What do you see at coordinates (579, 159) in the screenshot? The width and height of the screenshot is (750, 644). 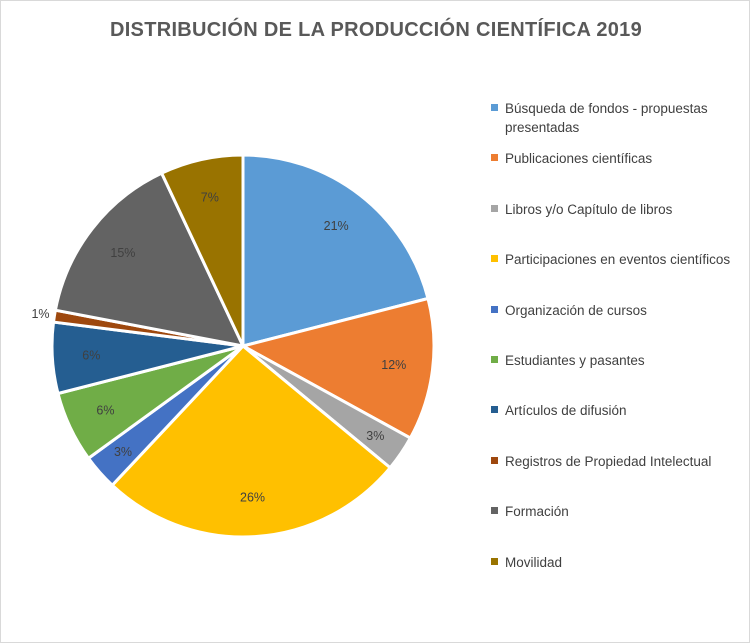 I see `legend-label: Publicaciones científicas` at bounding box center [579, 159].